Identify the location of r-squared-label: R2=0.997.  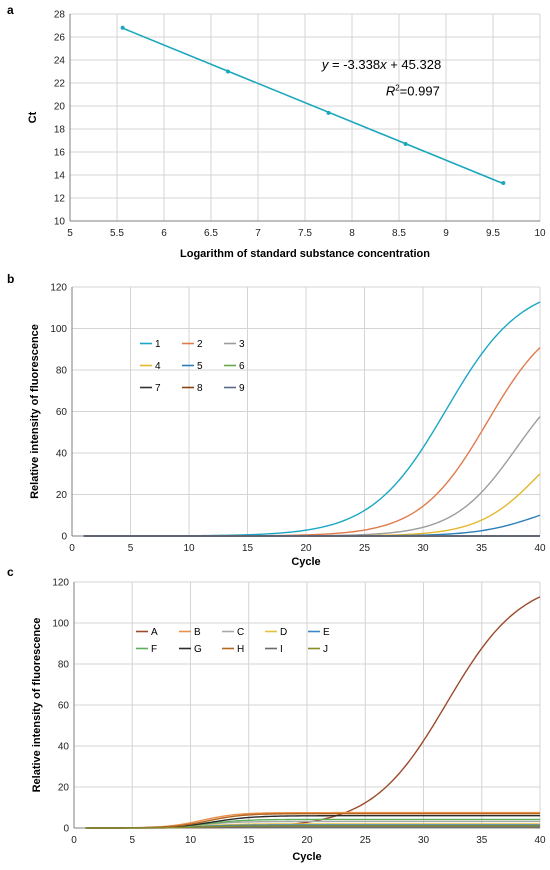
(413, 91).